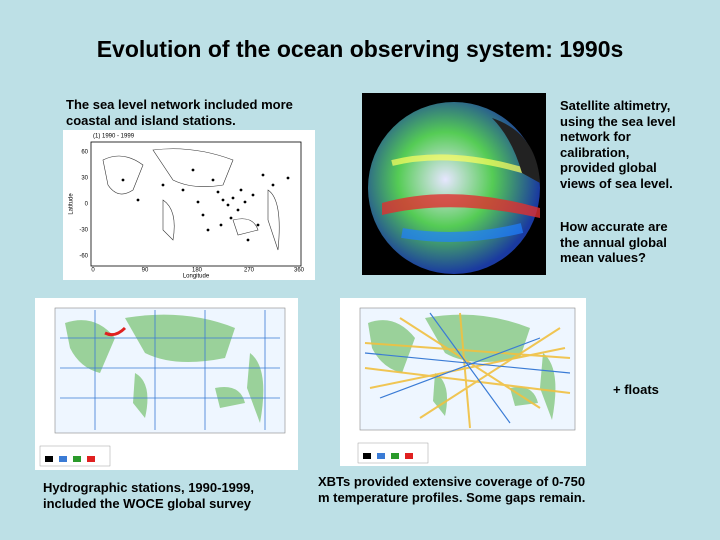 This screenshot has height=540, width=720. Describe the element at coordinates (595, 152) in the screenshot. I see `text-line: calibration,` at that location.